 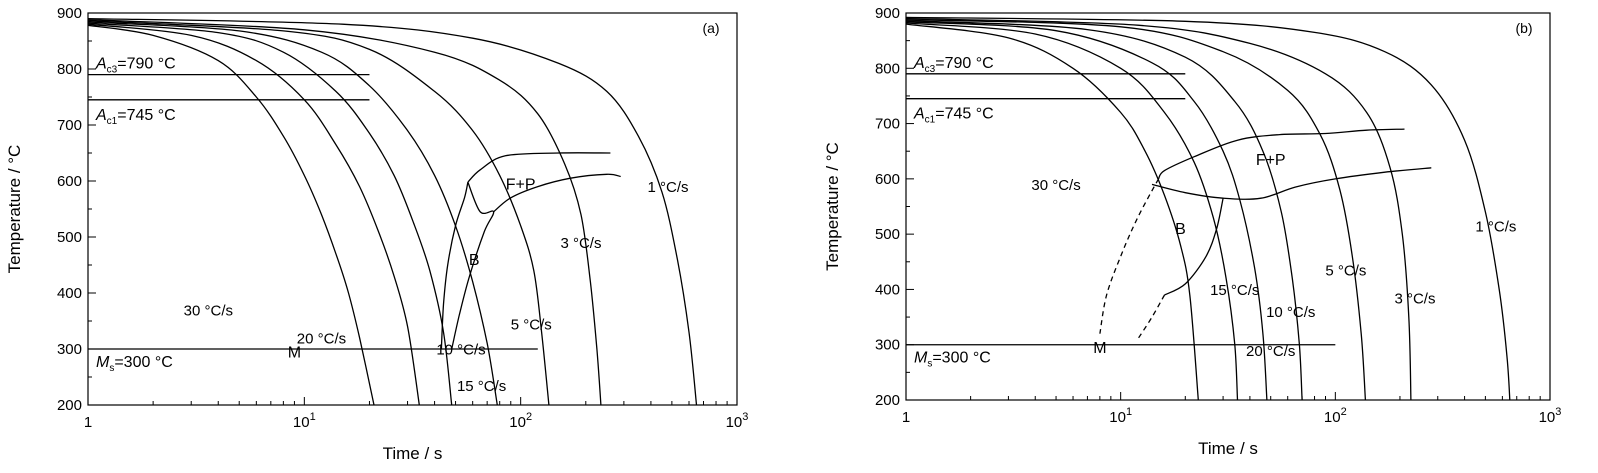 What do you see at coordinates (710, 28) in the screenshot?
I see `panel-label: (a)` at bounding box center [710, 28].